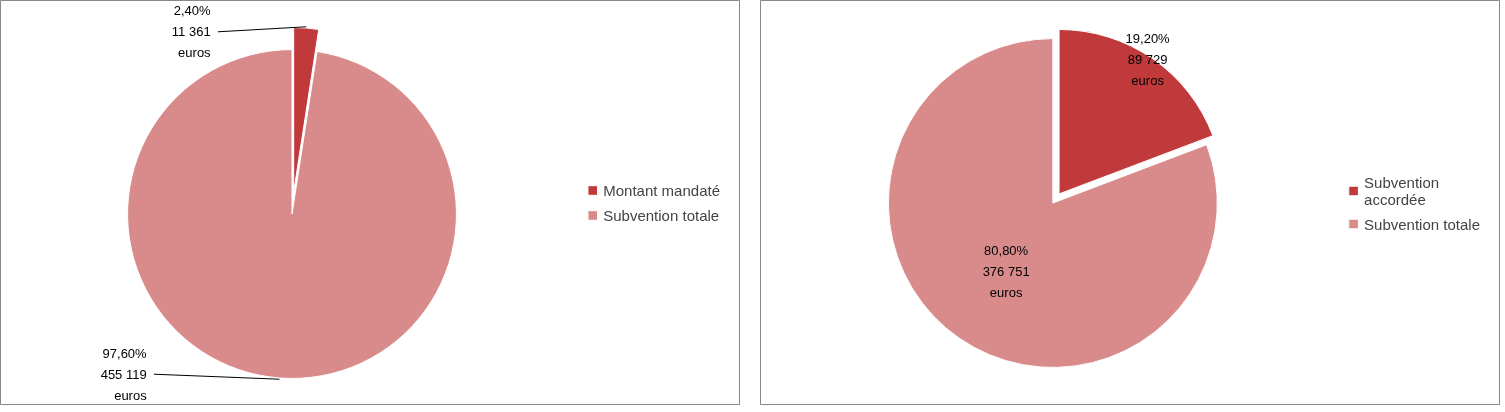  Describe the element at coordinates (1006, 271) in the screenshot. I see `data-label: 80,80% 376 751 euros` at that location.